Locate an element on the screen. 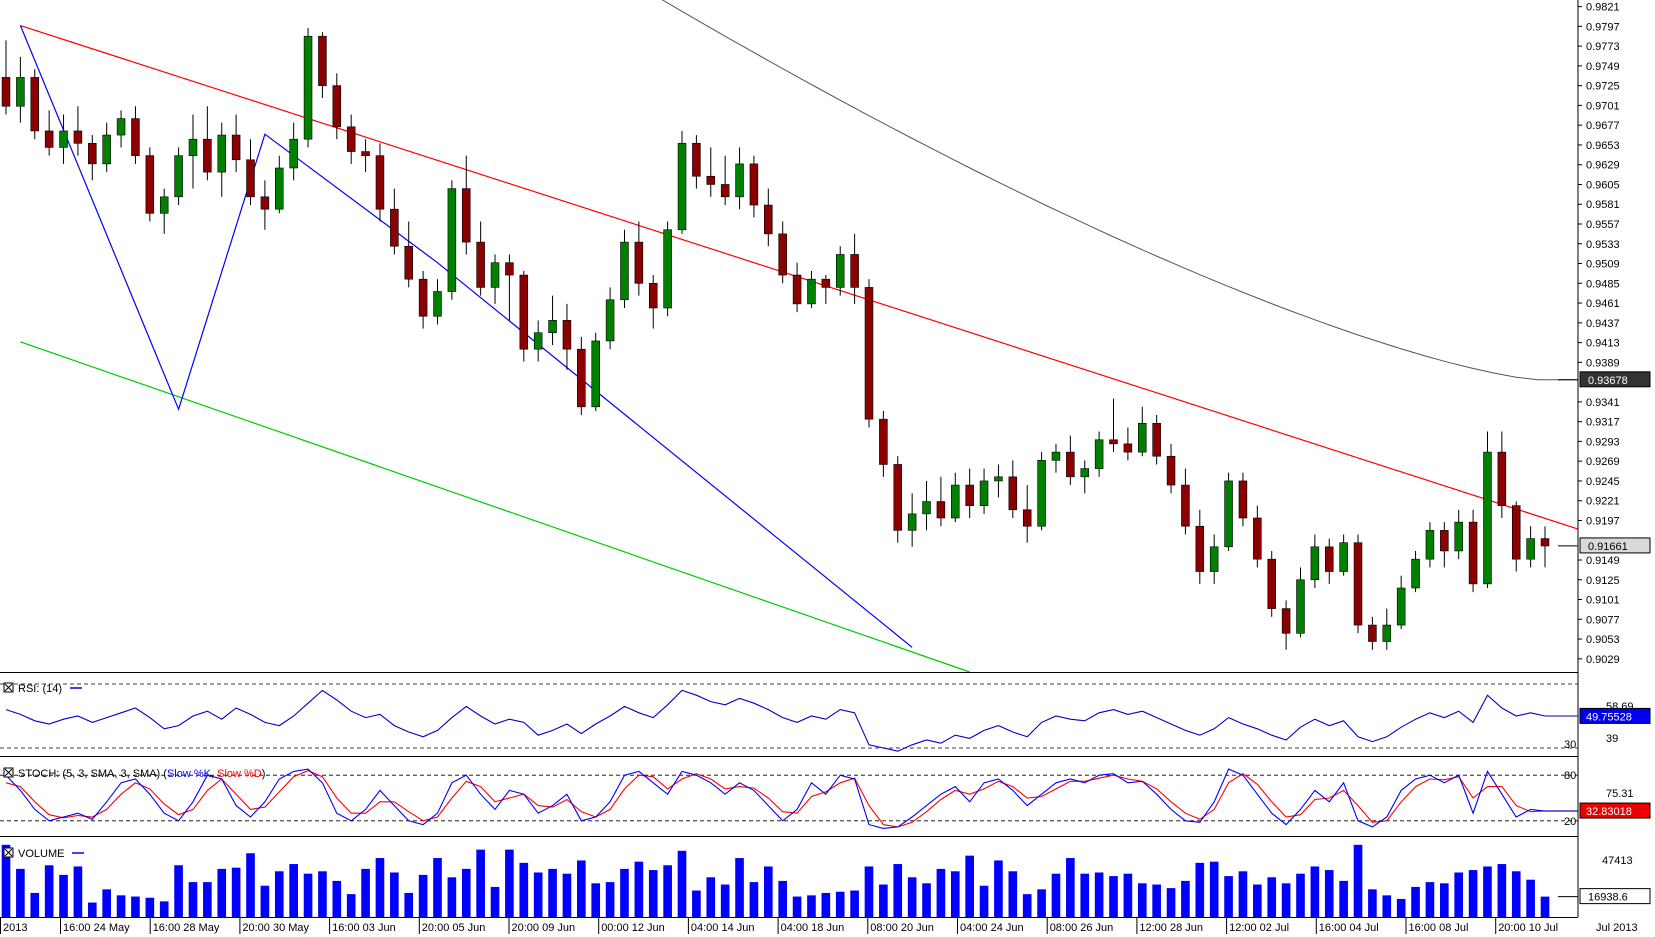  price-tick-label: 0.9581 is located at coordinates (1603, 205).